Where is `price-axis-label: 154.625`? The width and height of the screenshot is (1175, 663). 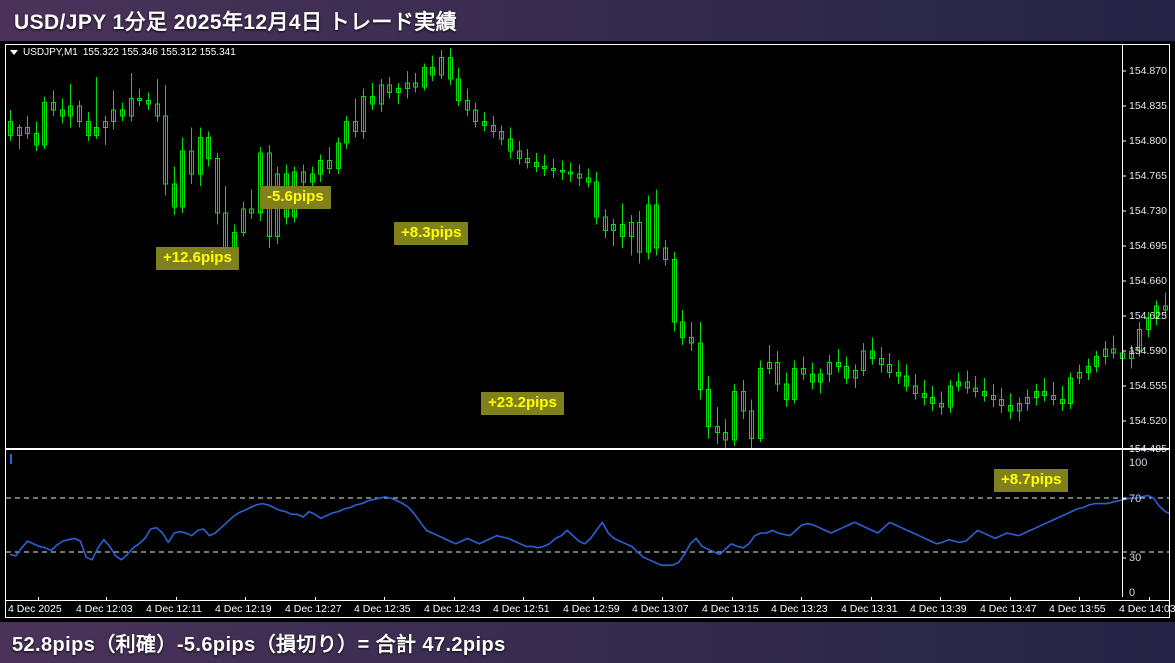
price-axis-label: 154.625 is located at coordinates (1148, 316).